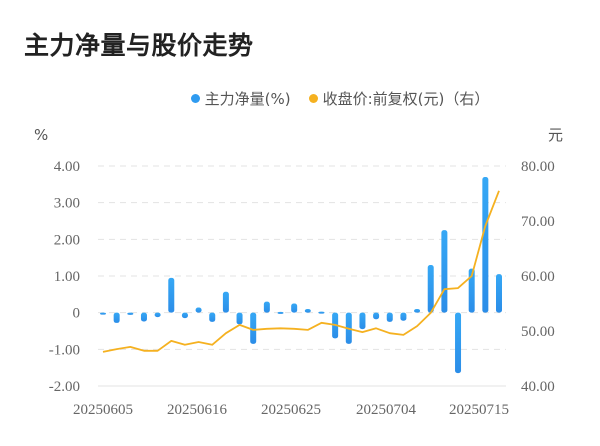  I want to click on legend-item-main-net: 主力净量(%), so click(240, 98).